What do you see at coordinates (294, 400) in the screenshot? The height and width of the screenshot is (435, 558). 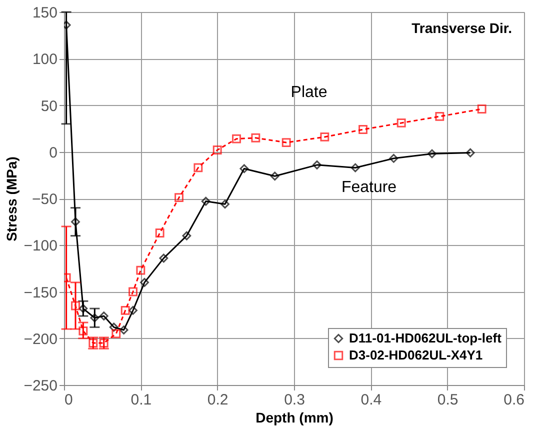 I see `x-tick-label: 0.3` at bounding box center [294, 400].